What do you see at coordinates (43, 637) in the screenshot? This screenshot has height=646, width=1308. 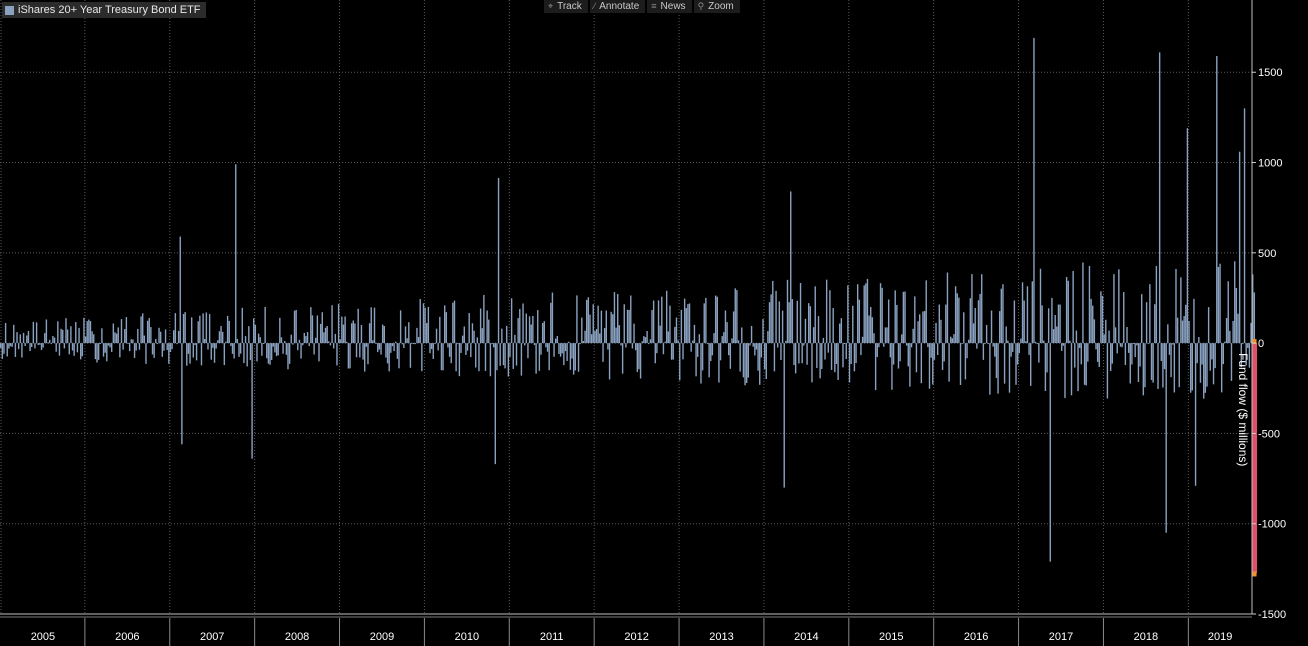 I see `x-tick-label: 2005` at bounding box center [43, 637].